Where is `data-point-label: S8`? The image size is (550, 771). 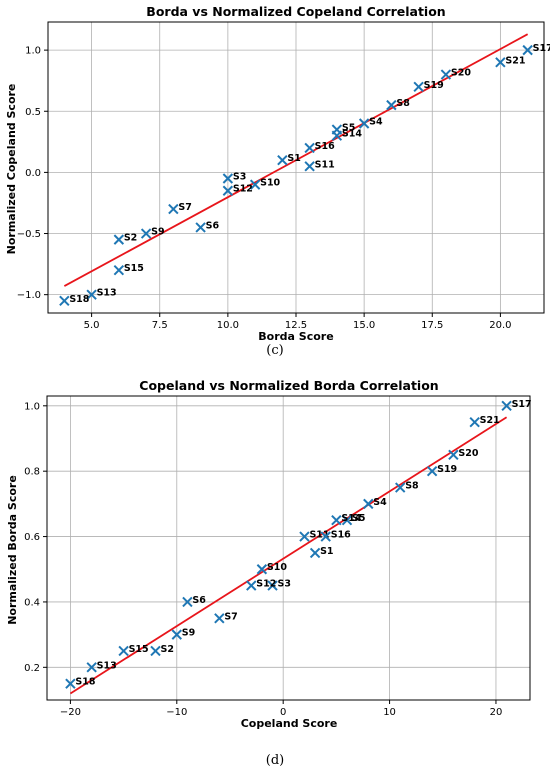
data-point-label: S8 is located at coordinates (412, 486).